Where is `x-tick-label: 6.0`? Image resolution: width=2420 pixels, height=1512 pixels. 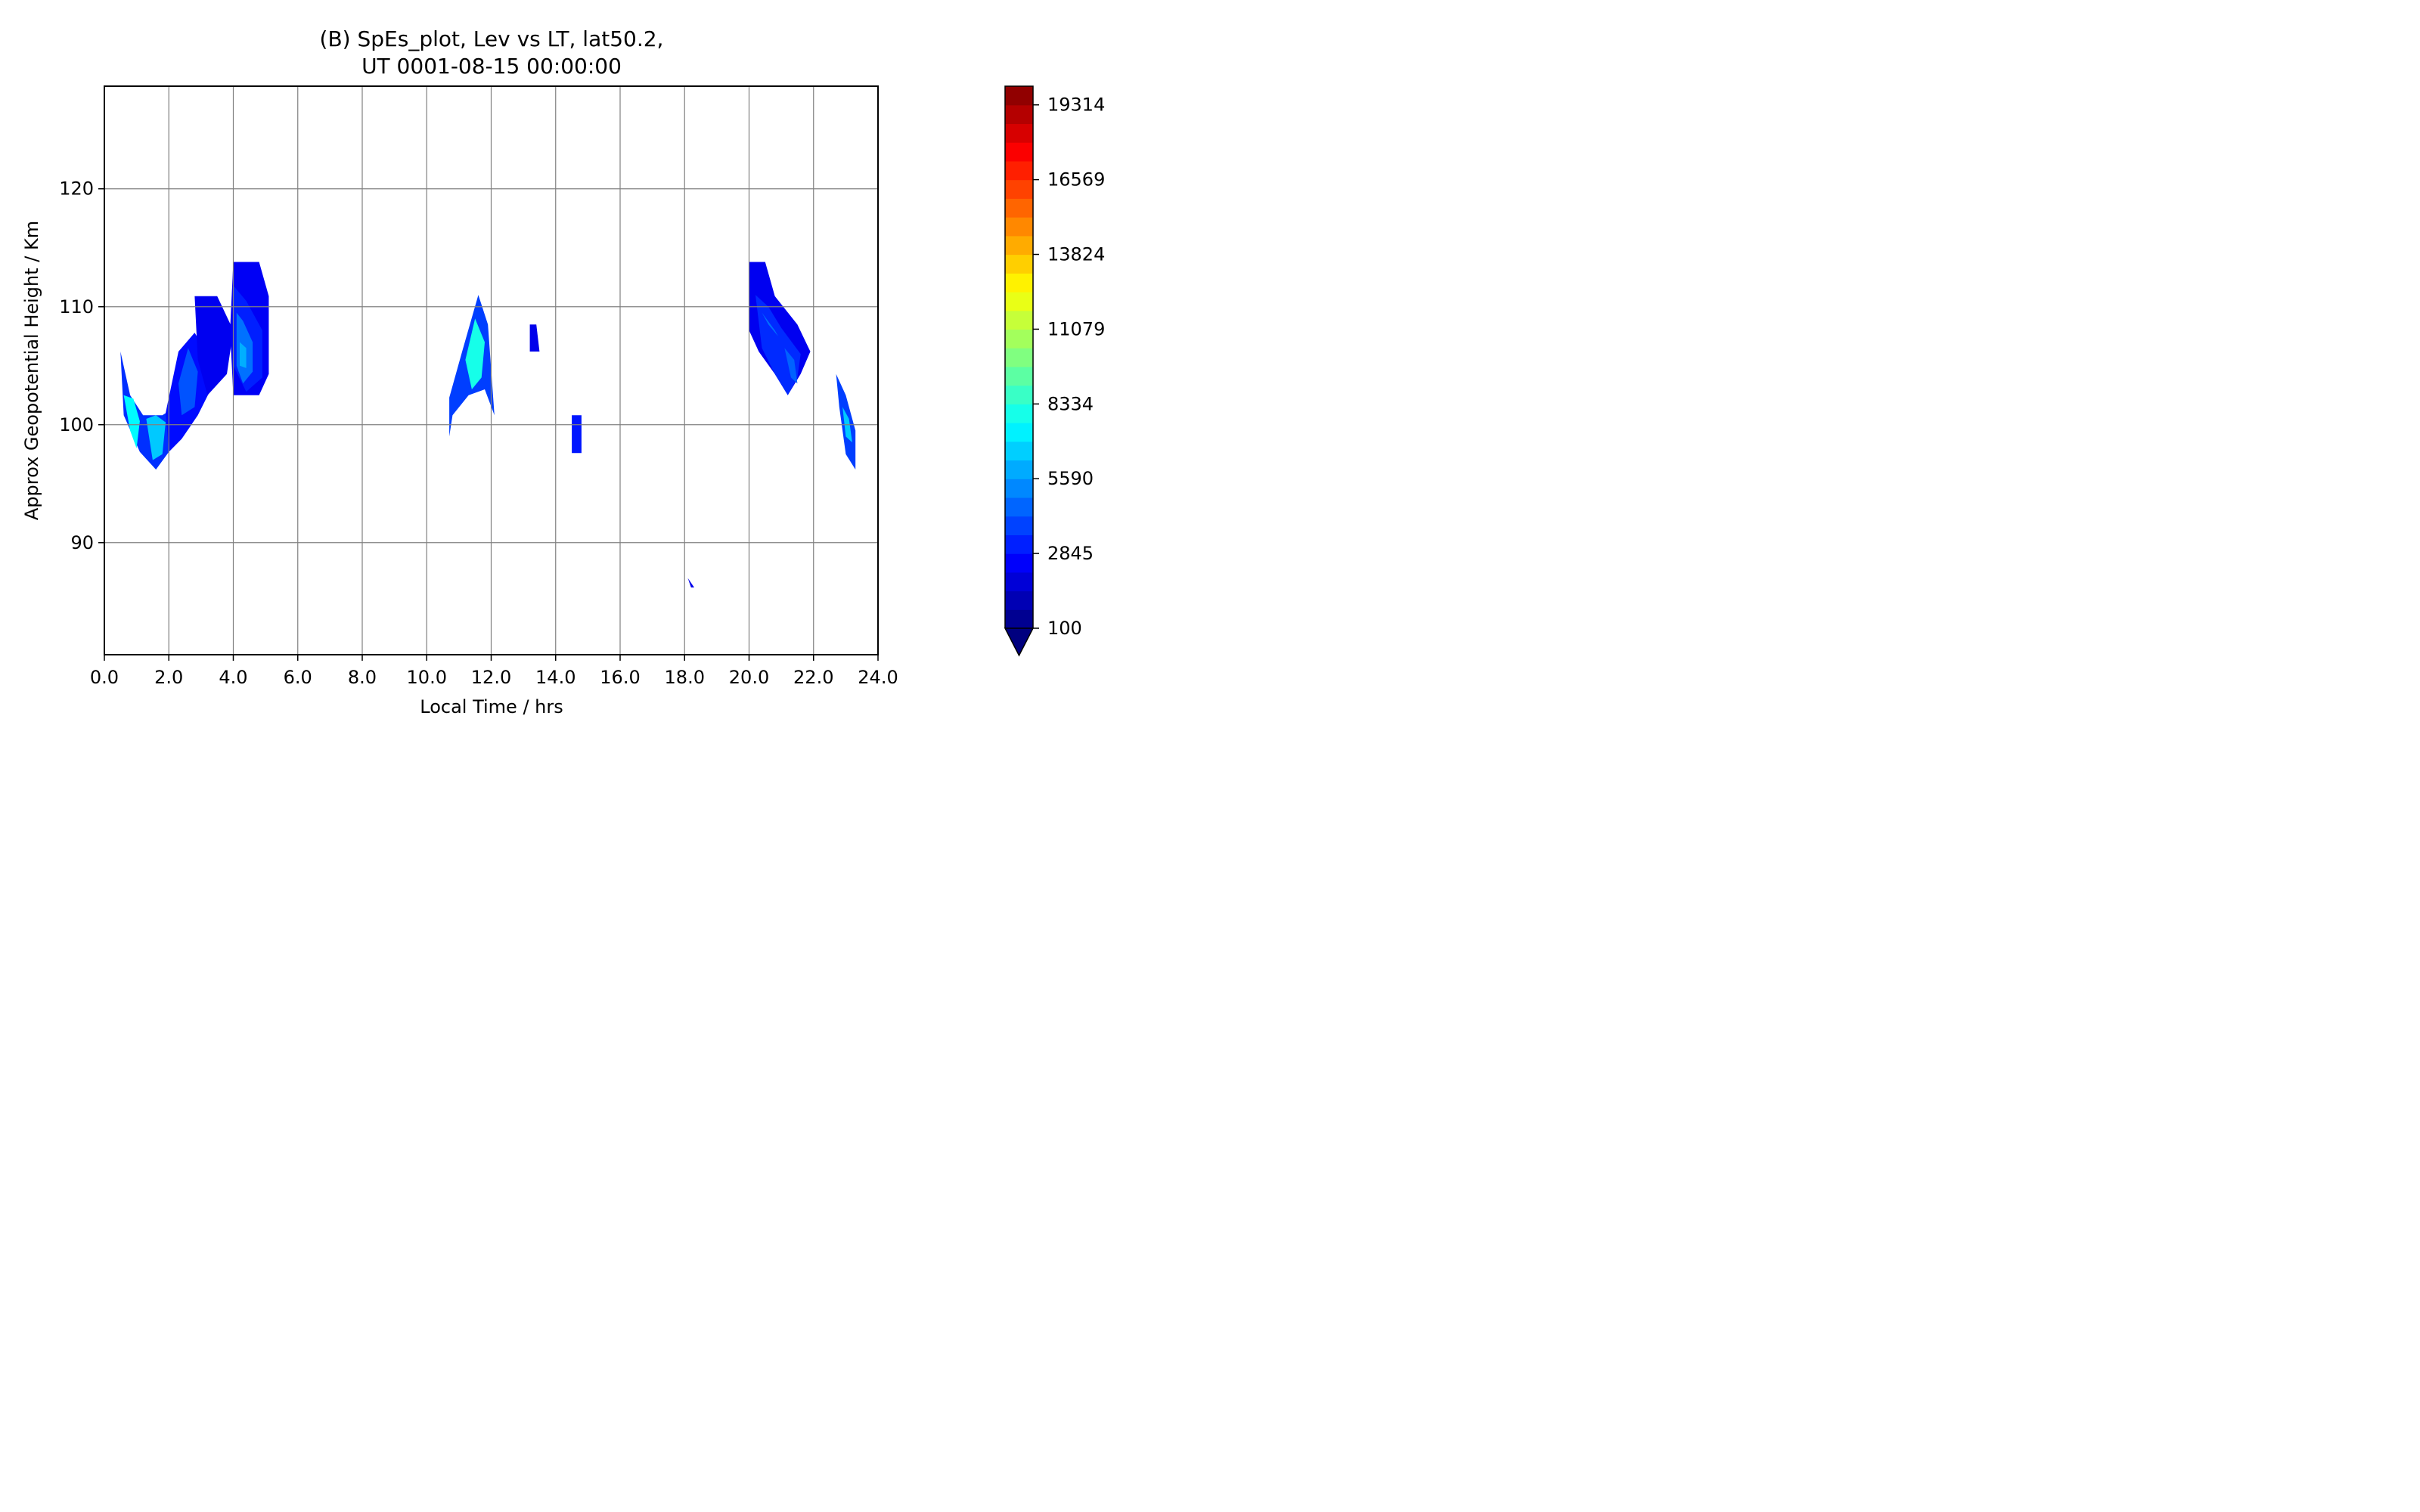 x-tick-label: 6.0 is located at coordinates (298, 677).